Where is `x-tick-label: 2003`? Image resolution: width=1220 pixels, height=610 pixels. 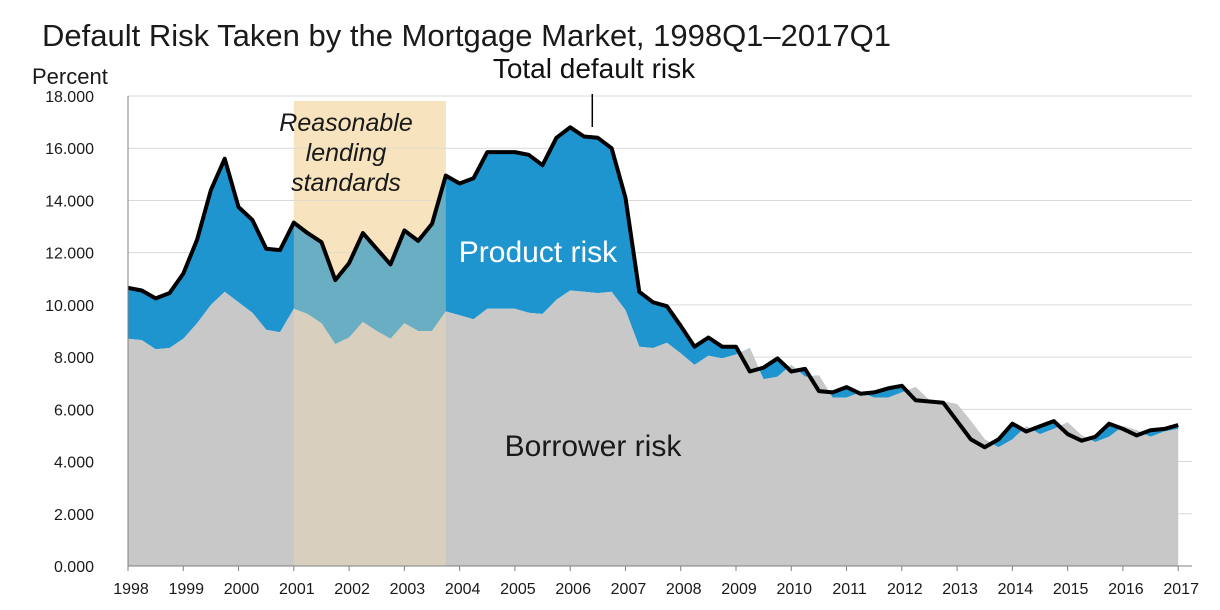
x-tick-label: 2003 is located at coordinates (408, 589).